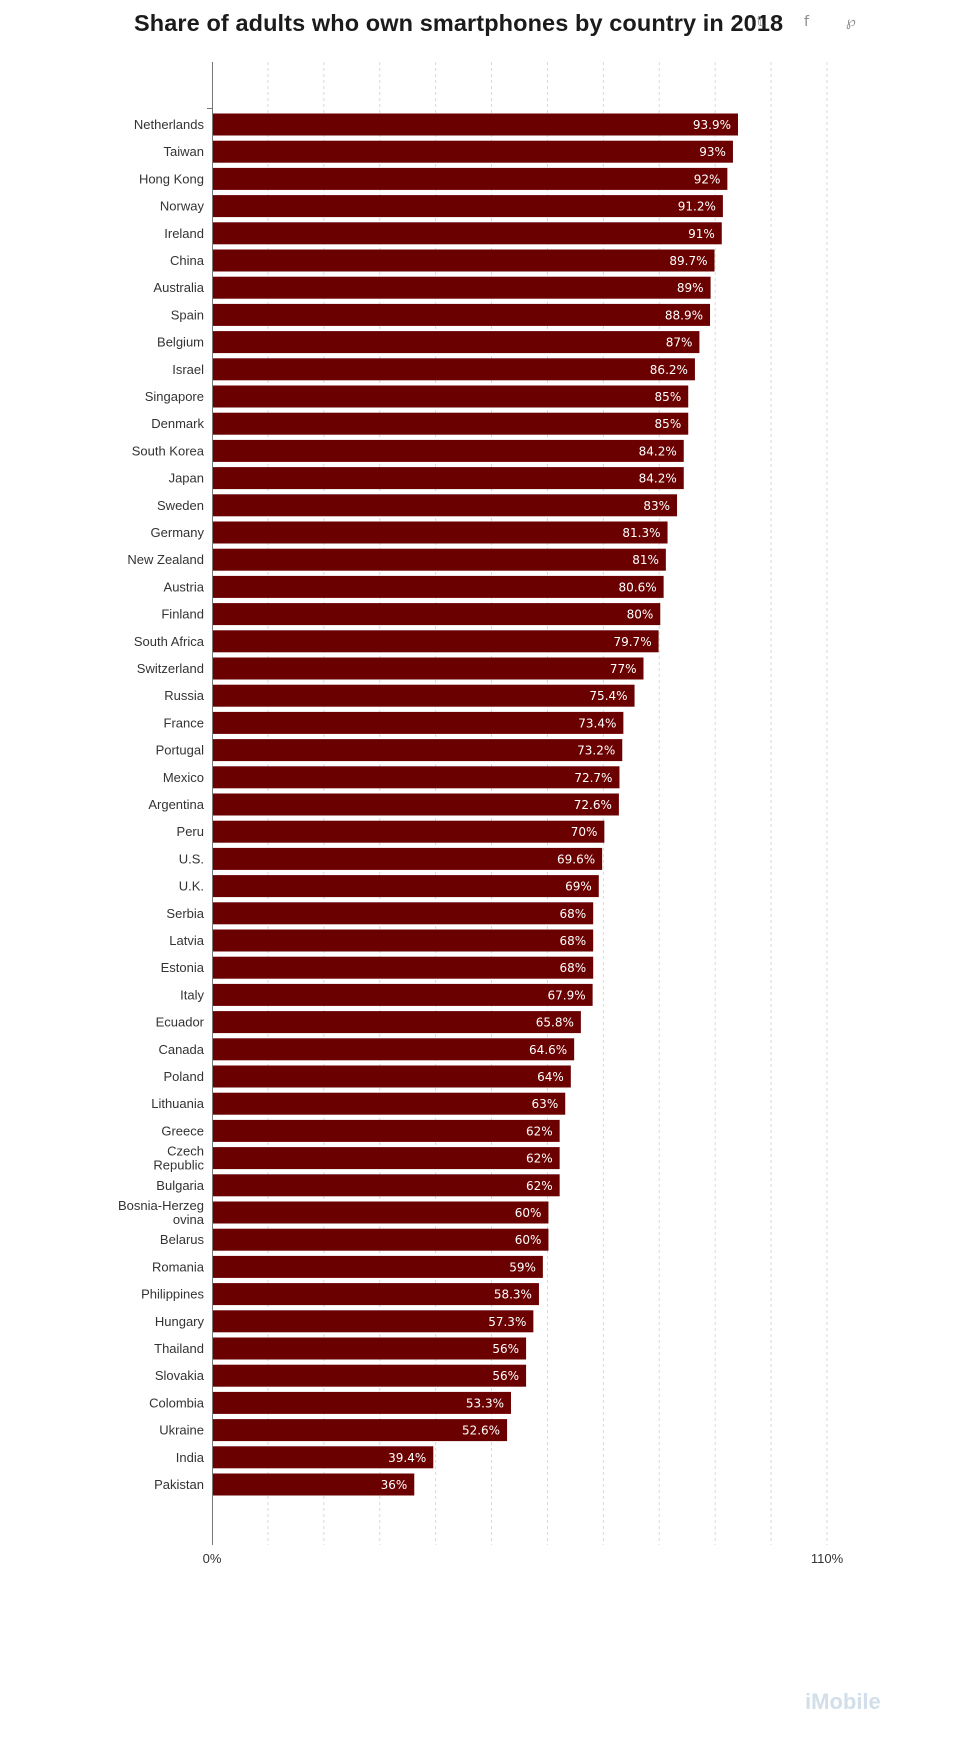 The width and height of the screenshot is (970, 1739). I want to click on category-label: Ukraine, so click(181, 1430).